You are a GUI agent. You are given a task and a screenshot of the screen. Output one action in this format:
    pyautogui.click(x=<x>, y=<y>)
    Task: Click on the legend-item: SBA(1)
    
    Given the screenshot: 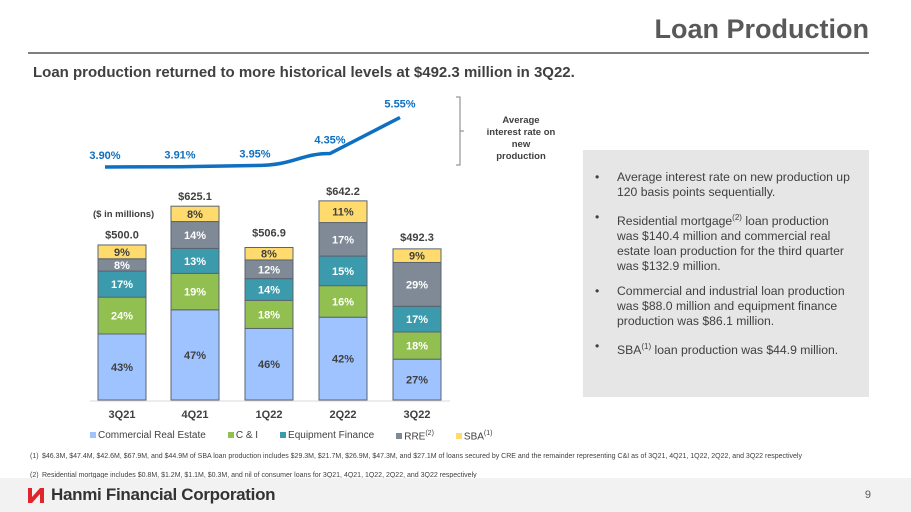 What is the action you would take?
    pyautogui.click(x=474, y=436)
    